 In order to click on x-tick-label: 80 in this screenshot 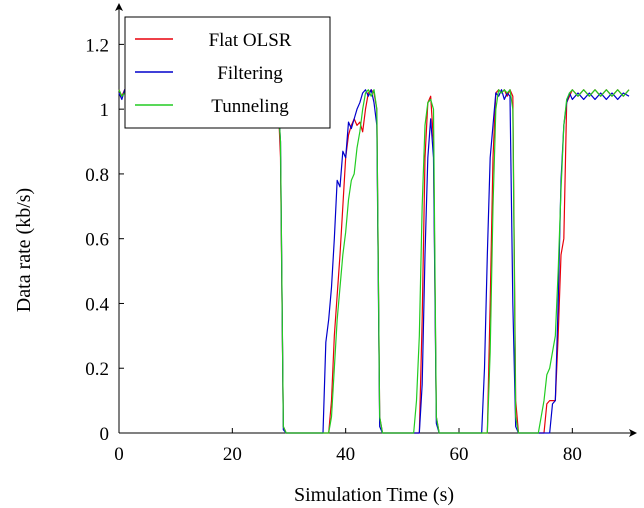, I will do `click(572, 454)`.